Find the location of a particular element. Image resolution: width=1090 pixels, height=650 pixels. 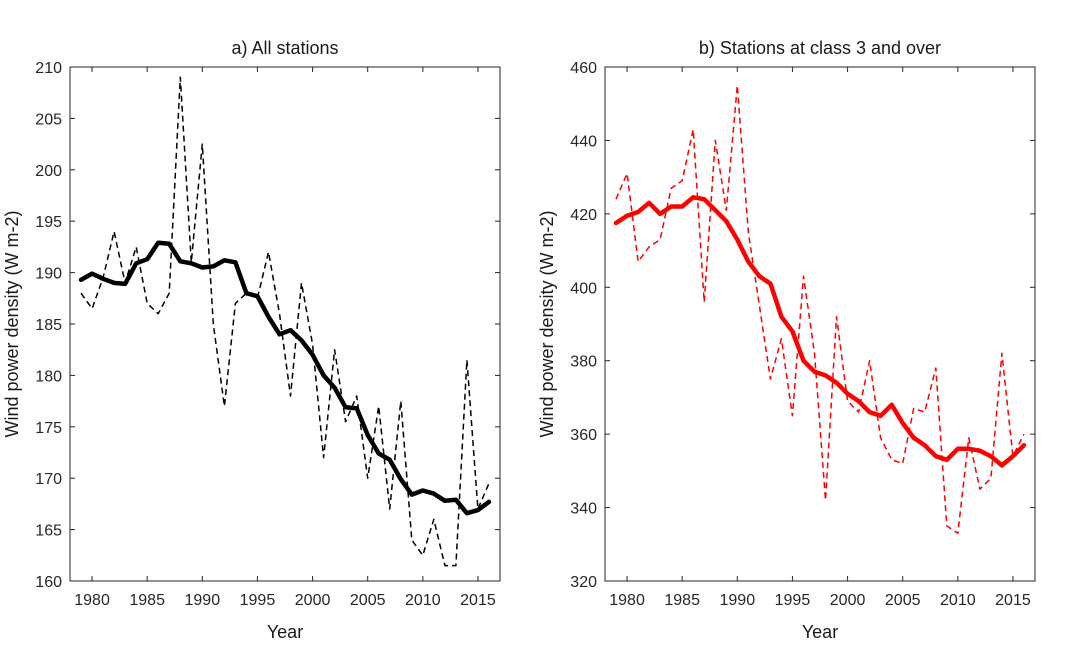

panel-a-title: a) All stations is located at coordinates (284, 48).